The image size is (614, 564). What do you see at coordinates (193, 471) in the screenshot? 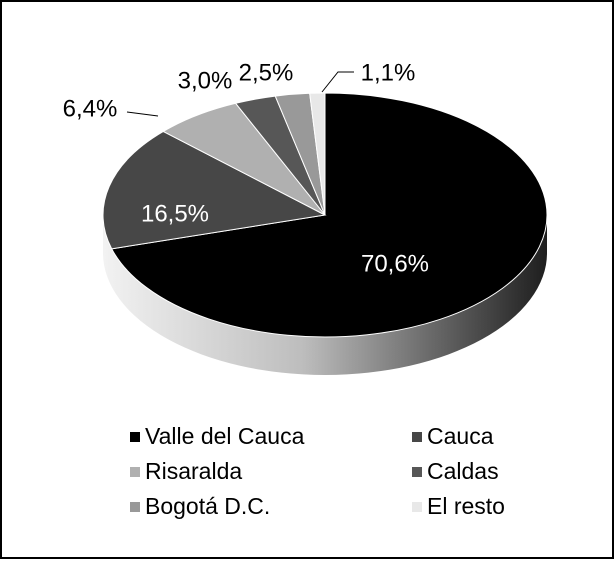
I see `legend-label: Risaralda` at bounding box center [193, 471].